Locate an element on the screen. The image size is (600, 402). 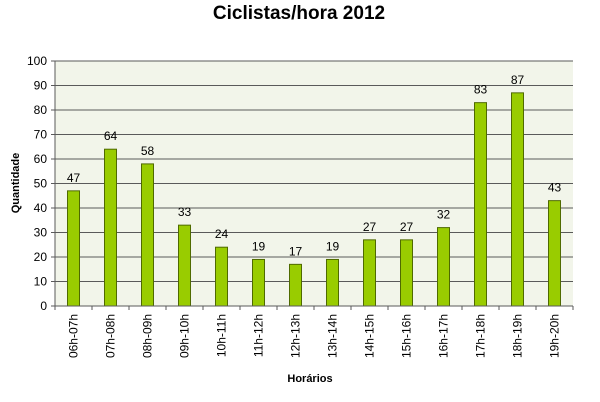
data-label: 47 is located at coordinates (74, 178).